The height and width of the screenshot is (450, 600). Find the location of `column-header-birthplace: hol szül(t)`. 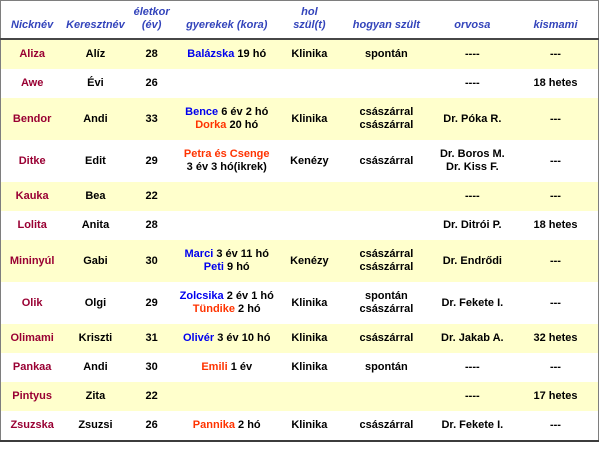

column-header-birthplace: hol szül(t) is located at coordinates (309, 20).